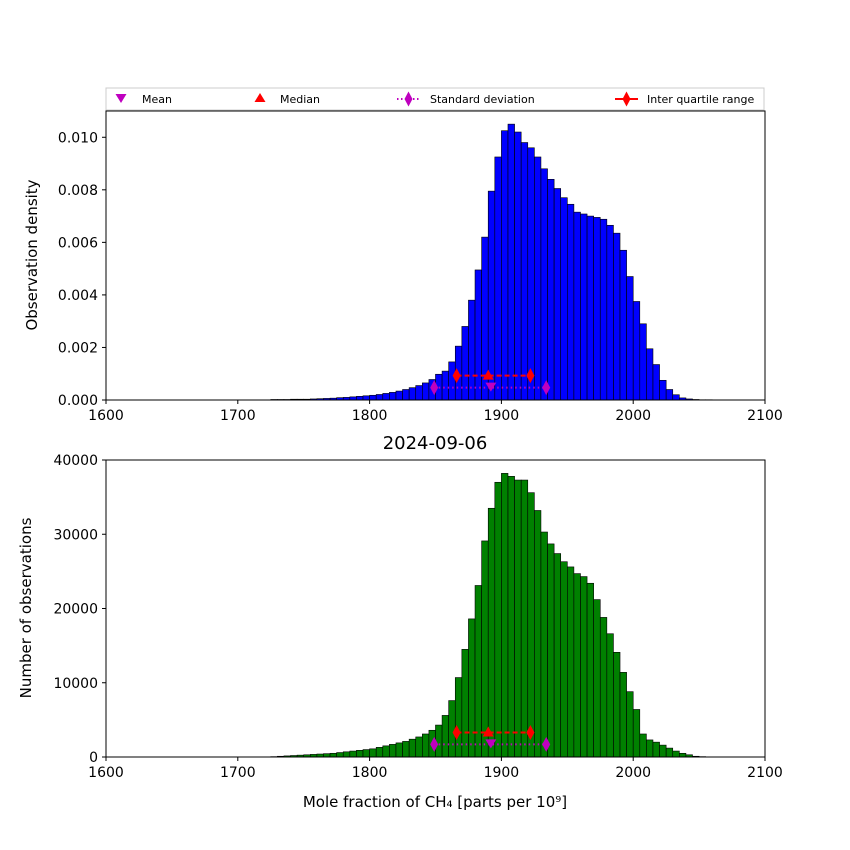 This screenshot has height=850, width=850. Describe the element at coordinates (260, 97) in the screenshot. I see `legend-median-marker` at that location.